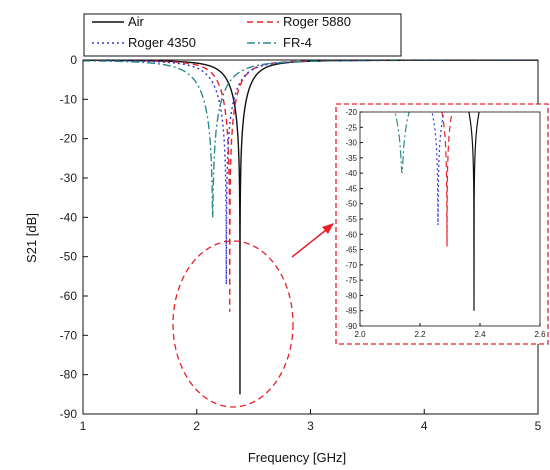 The image size is (550, 470). I want to click on legend-label: Air, so click(136, 21).